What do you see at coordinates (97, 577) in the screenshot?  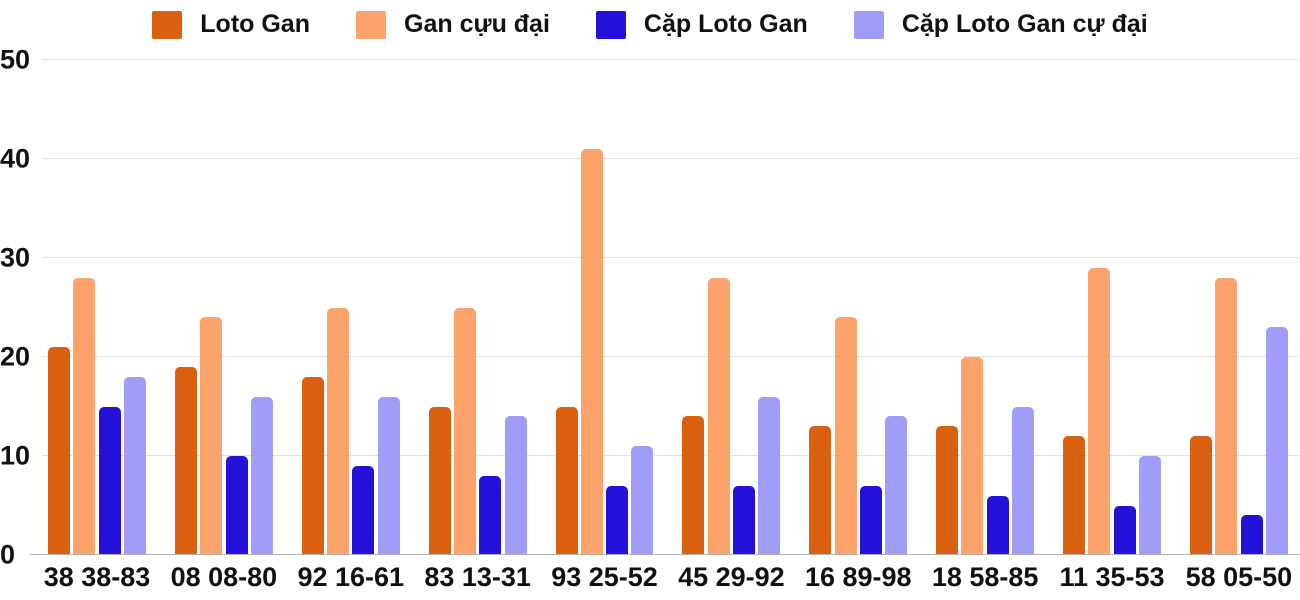 I see `x-axis-label: 38 38-83` at bounding box center [97, 577].